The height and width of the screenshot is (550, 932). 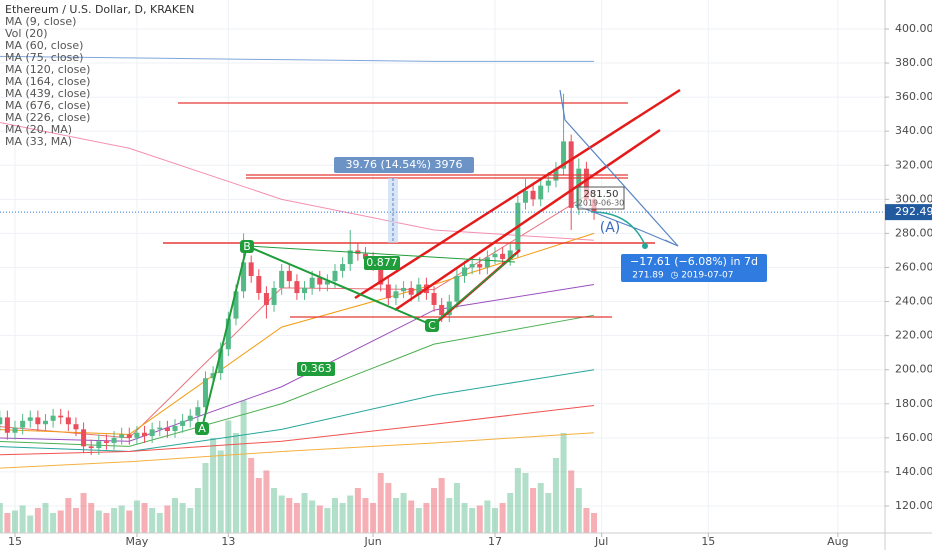 I want to click on point-label: B, so click(x=247, y=246).